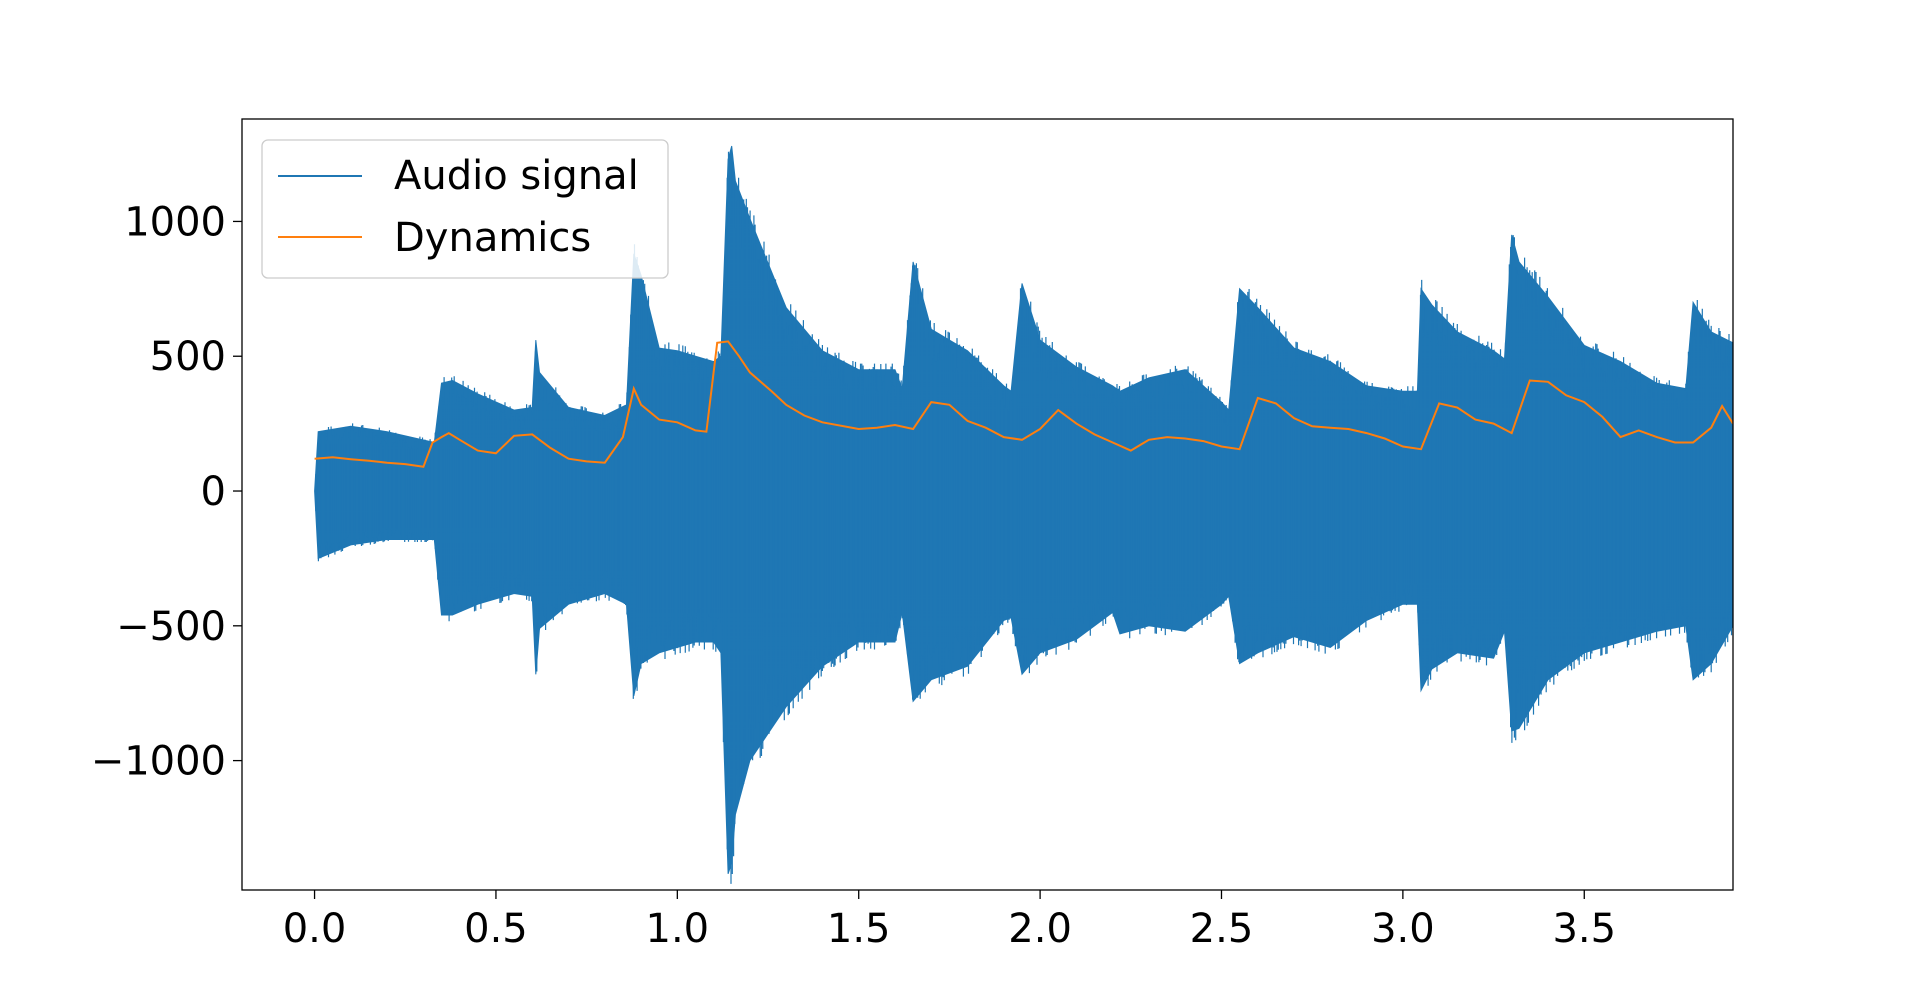  What do you see at coordinates (1222, 929) in the screenshot?
I see `x-tick-label: 2.5` at bounding box center [1222, 929].